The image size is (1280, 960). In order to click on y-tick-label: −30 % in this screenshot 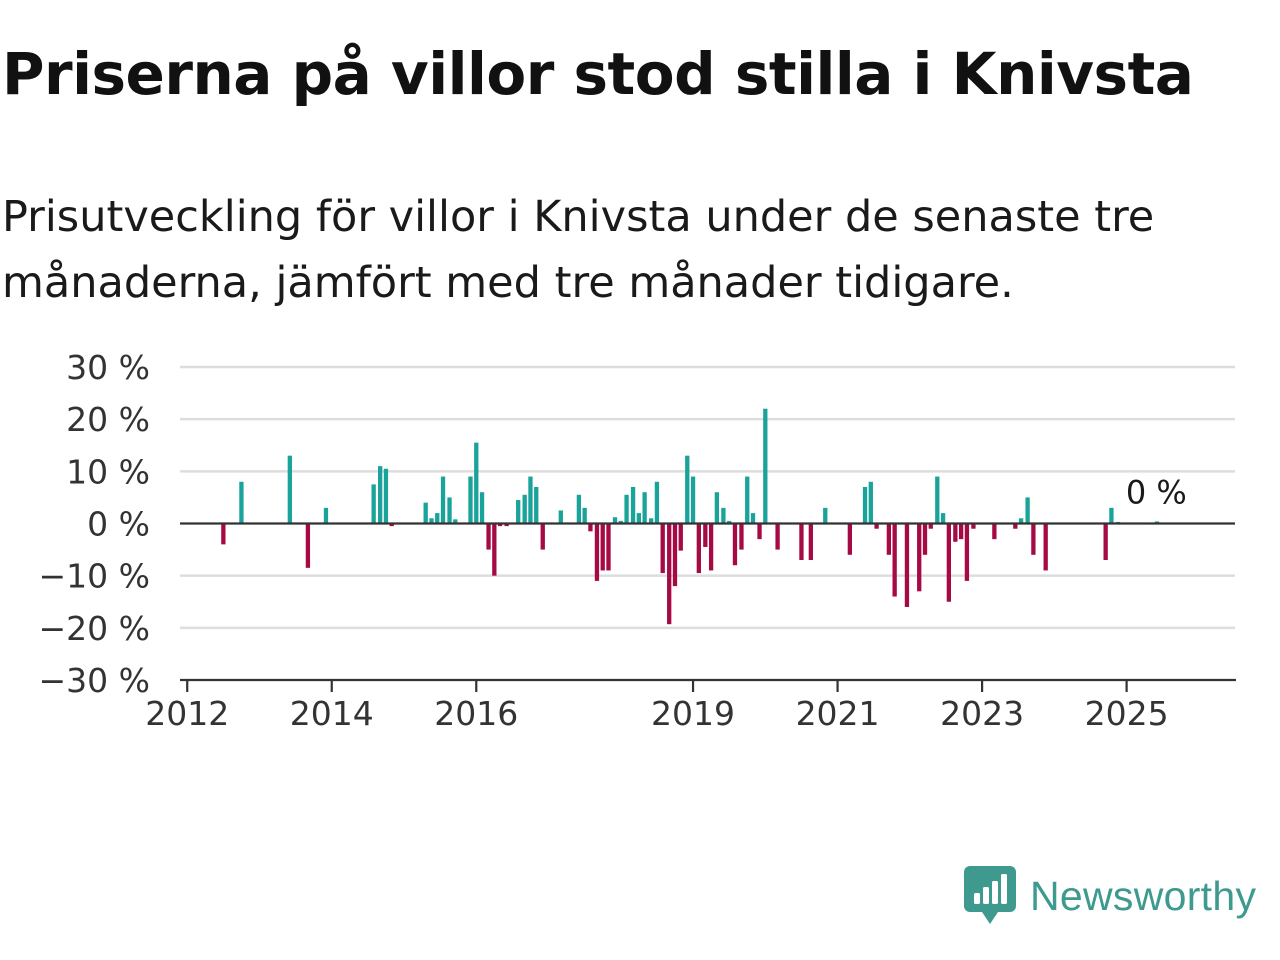, I will do `click(95, 680)`.